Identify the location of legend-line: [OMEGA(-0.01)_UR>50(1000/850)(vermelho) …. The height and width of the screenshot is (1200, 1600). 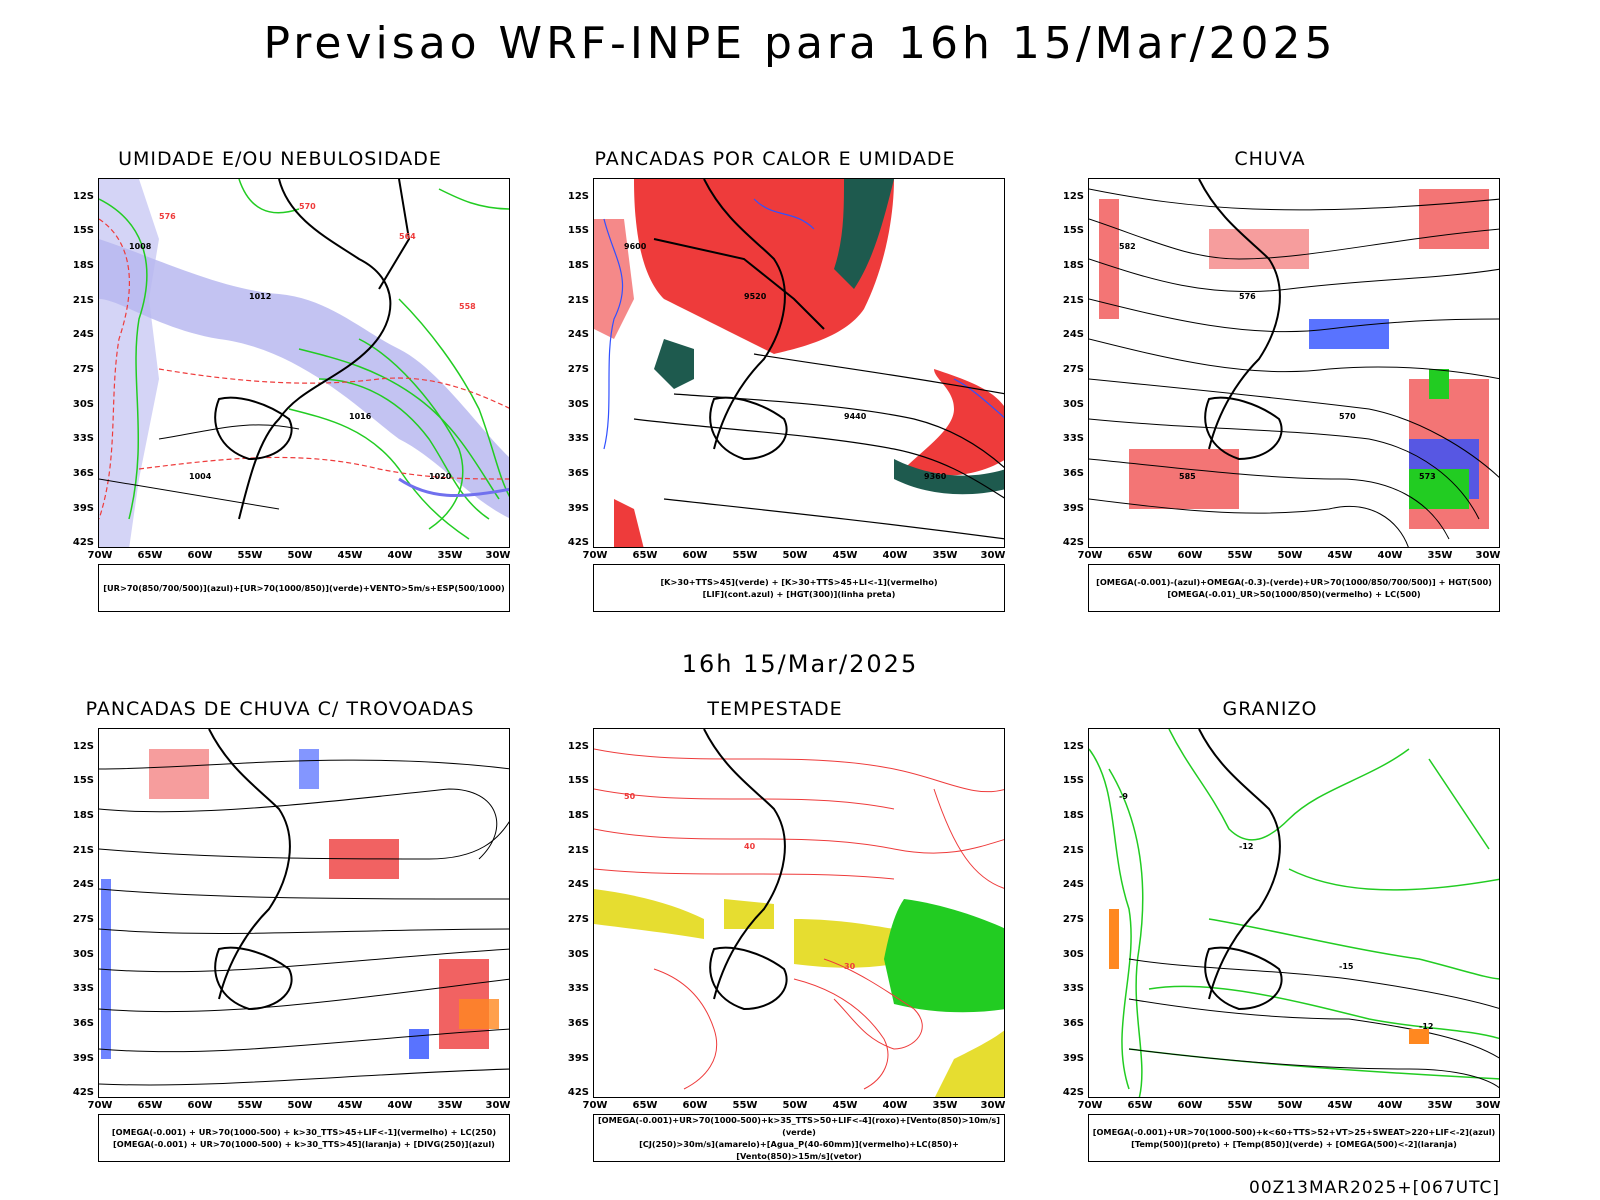
(1294, 594).